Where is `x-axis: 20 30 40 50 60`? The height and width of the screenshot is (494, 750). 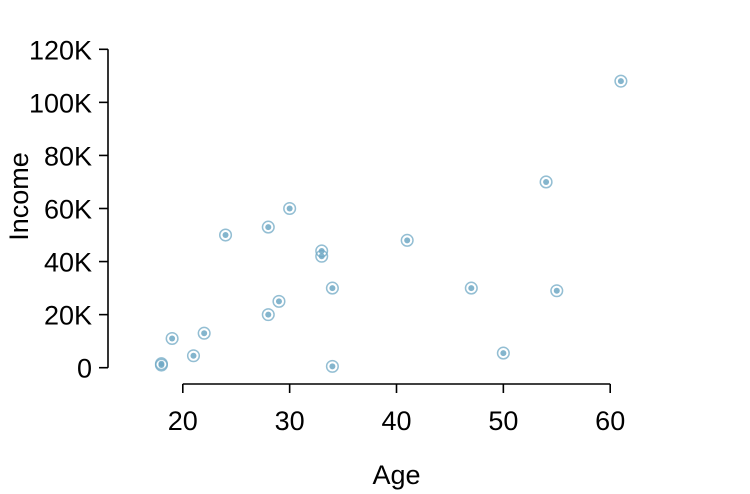 x-axis: 20 30 40 50 60 is located at coordinates (396, 409).